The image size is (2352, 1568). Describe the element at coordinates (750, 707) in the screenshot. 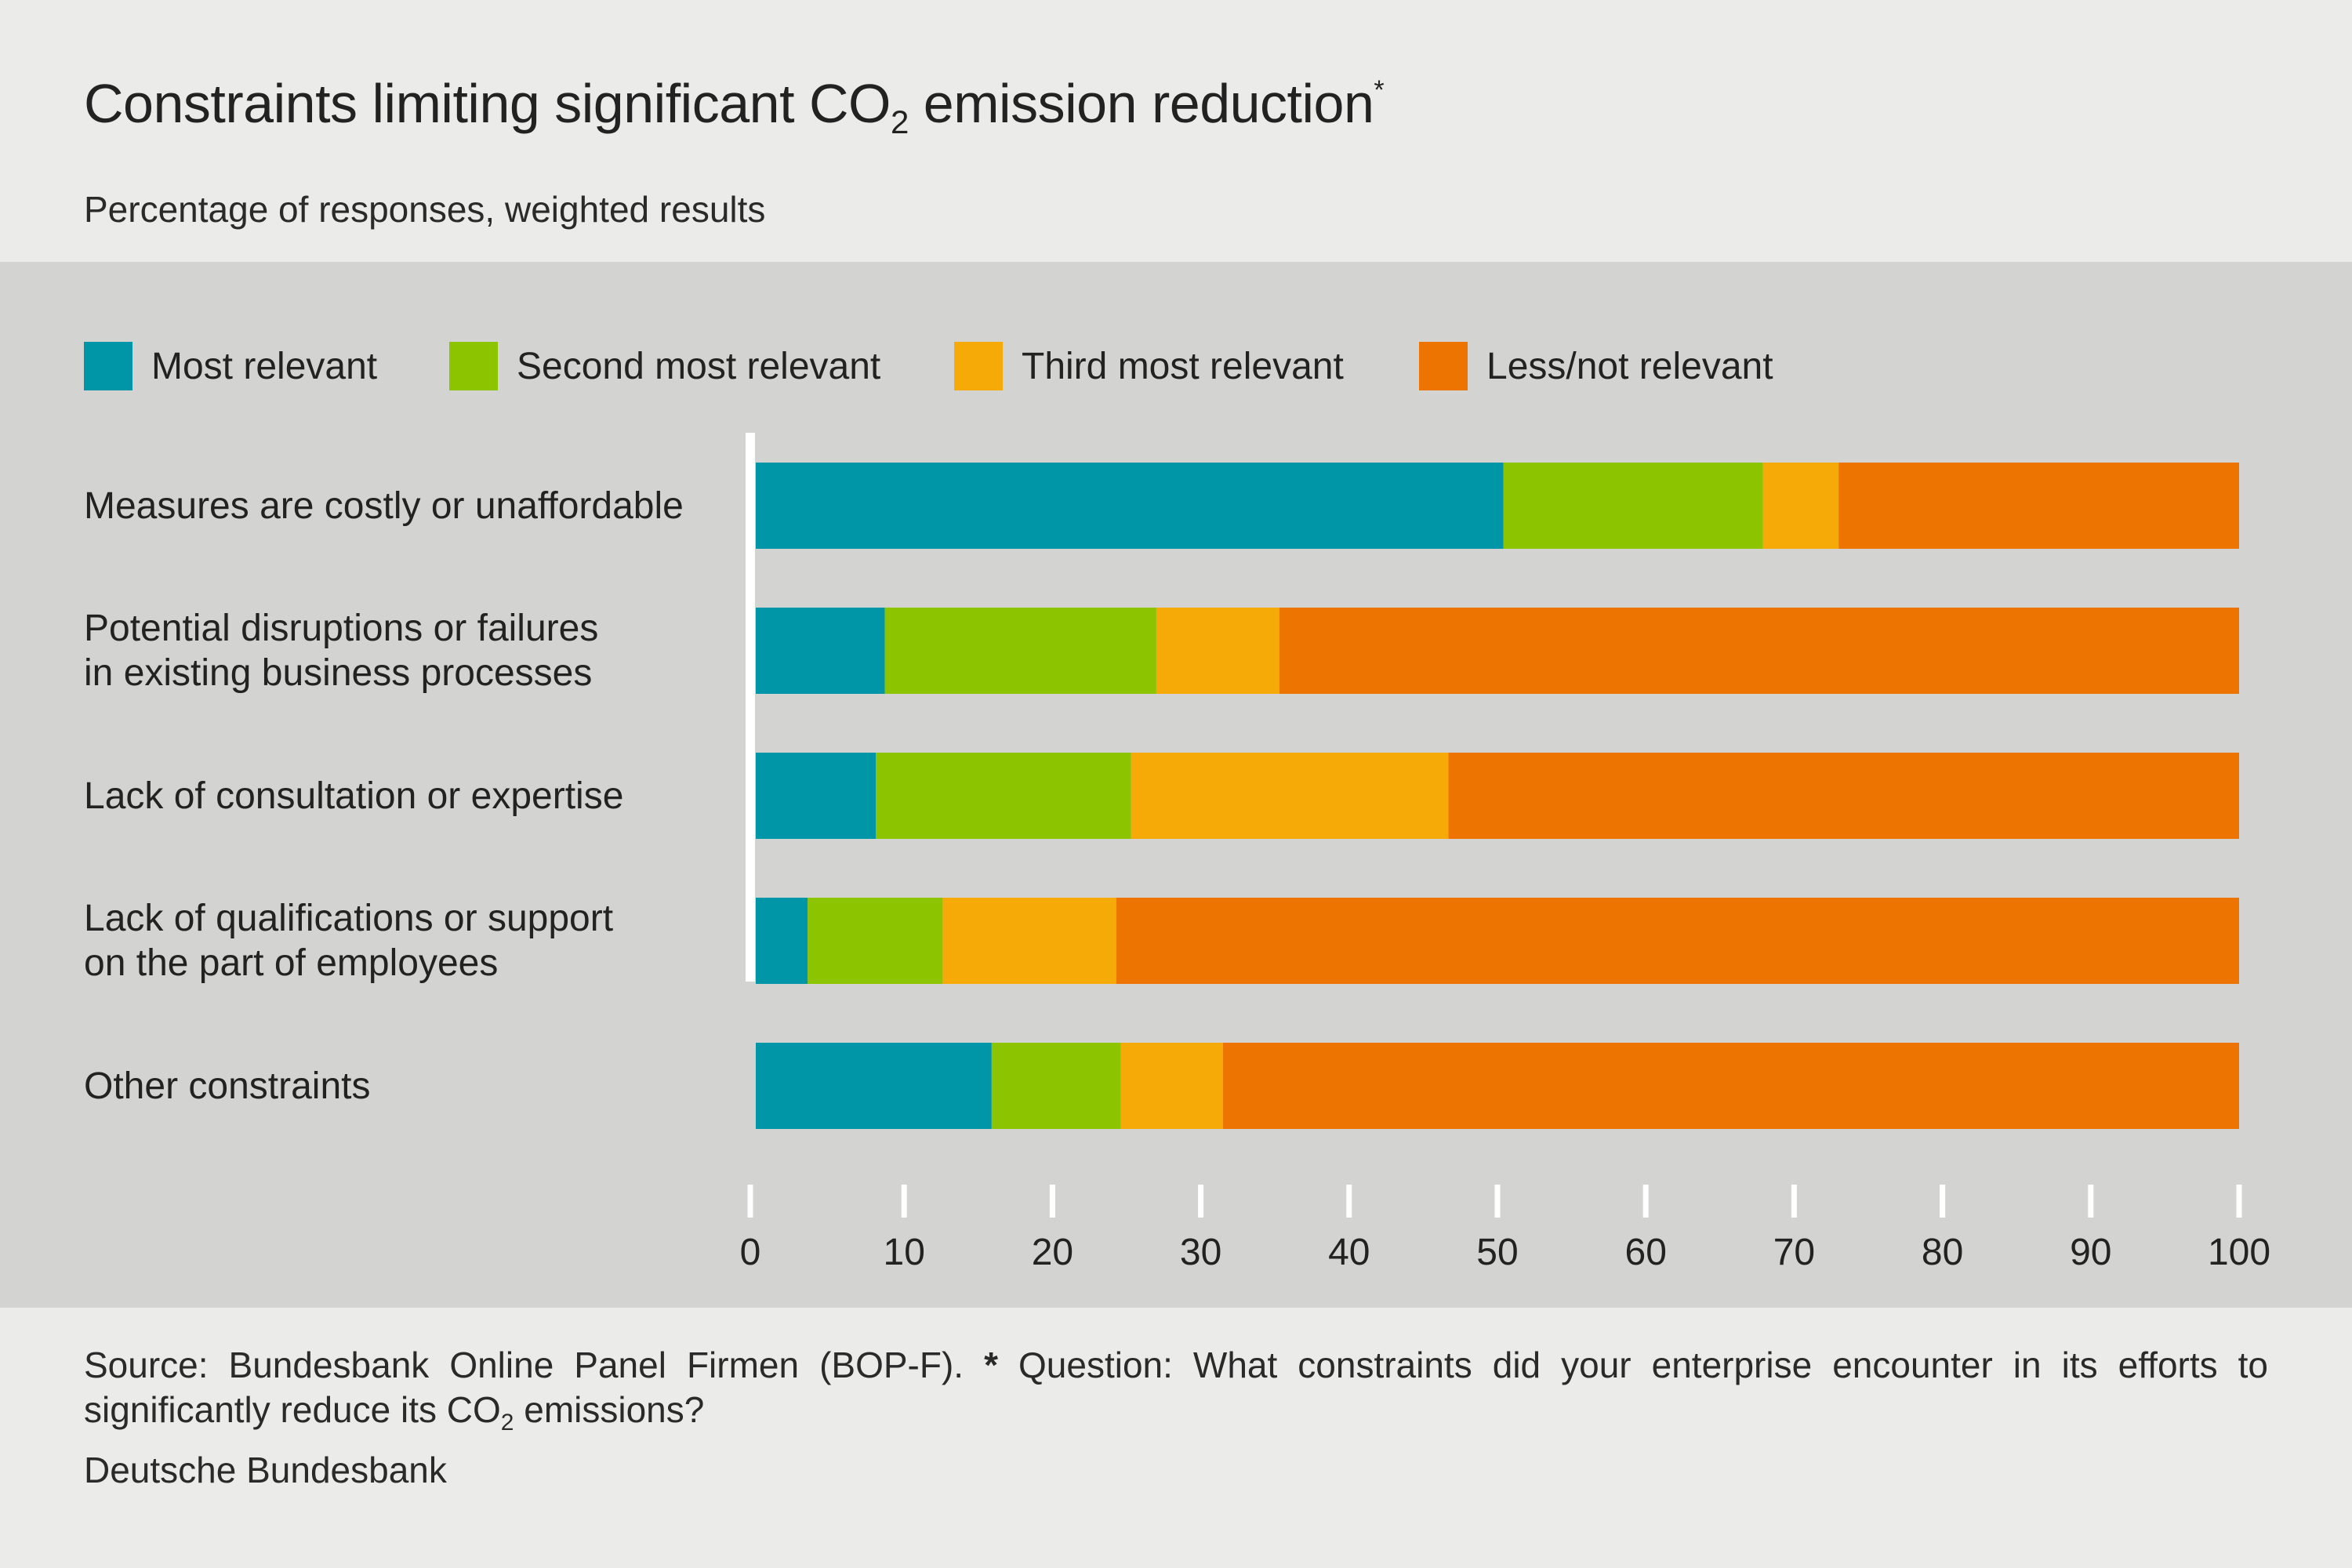

I see `y-axis-line` at that location.